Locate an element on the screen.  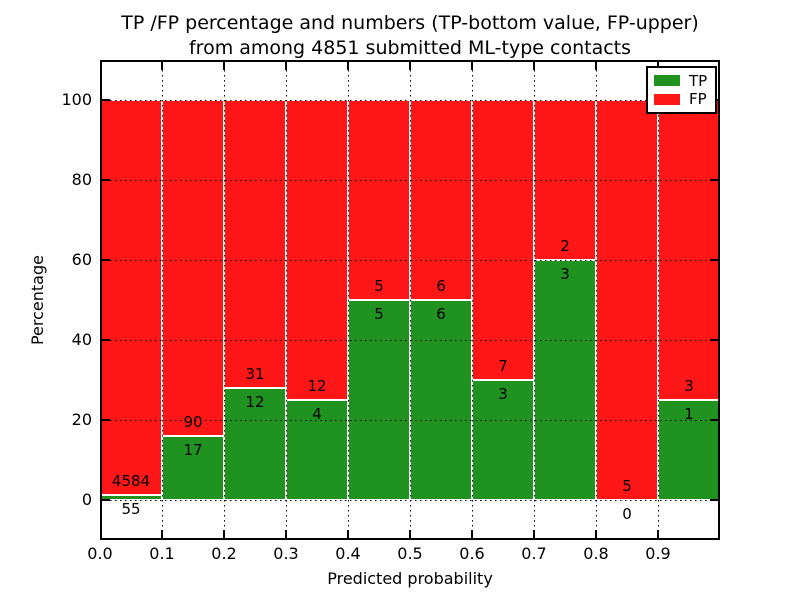
axis-spine-left is located at coordinates (101, 300).